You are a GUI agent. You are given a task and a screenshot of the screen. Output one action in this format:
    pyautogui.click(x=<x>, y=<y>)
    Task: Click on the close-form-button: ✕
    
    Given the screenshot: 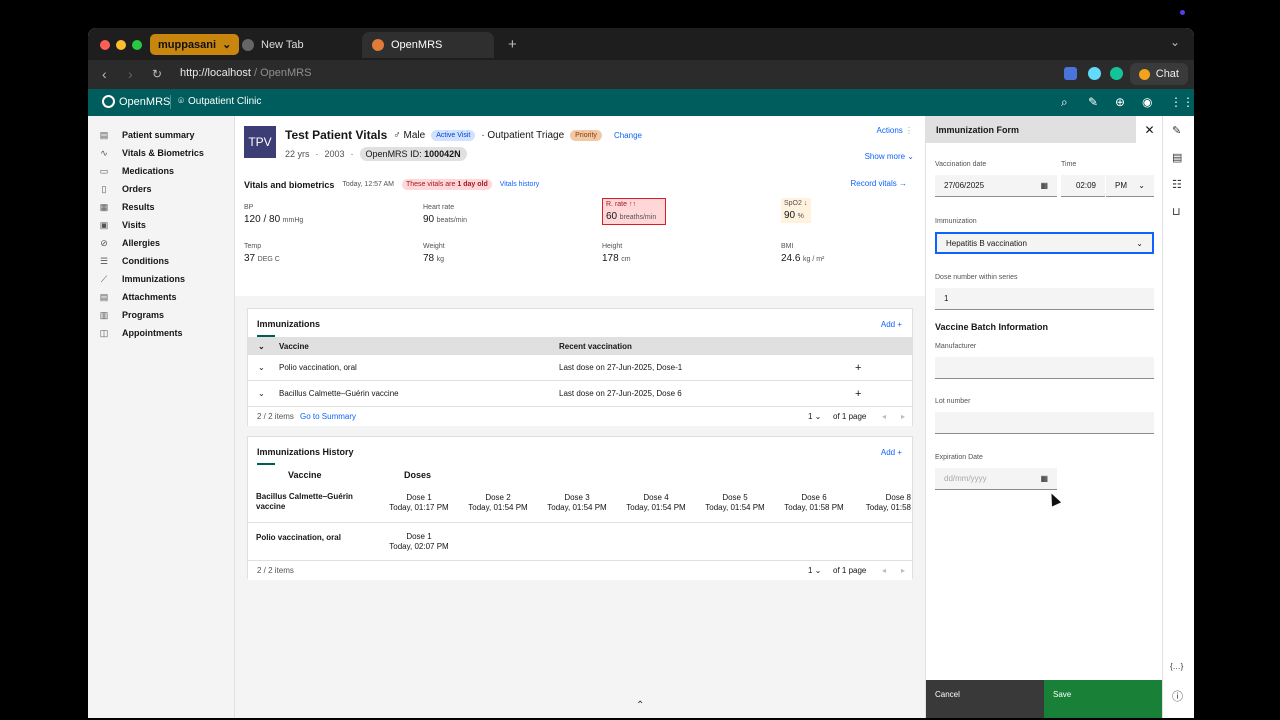 What is the action you would take?
    pyautogui.click(x=1149, y=129)
    